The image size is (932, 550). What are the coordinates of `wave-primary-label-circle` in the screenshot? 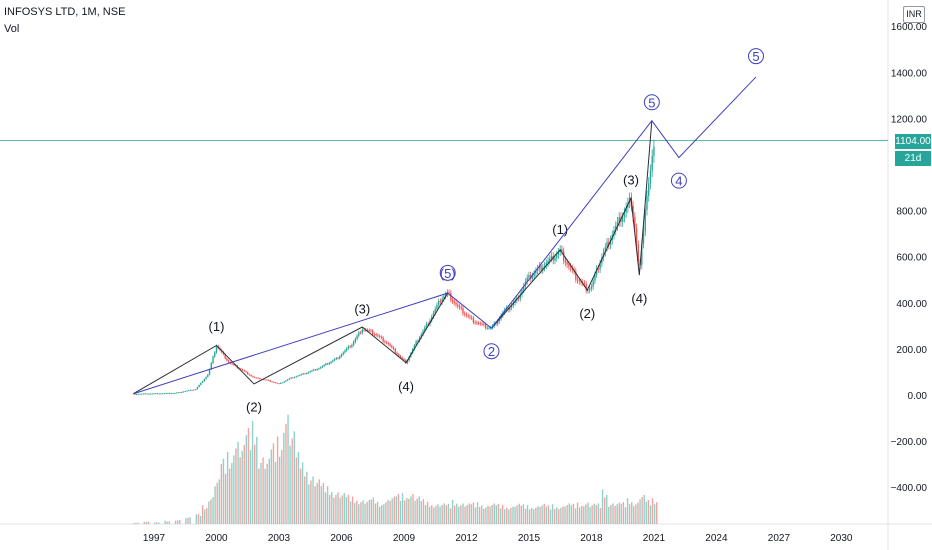 It's located at (491, 351).